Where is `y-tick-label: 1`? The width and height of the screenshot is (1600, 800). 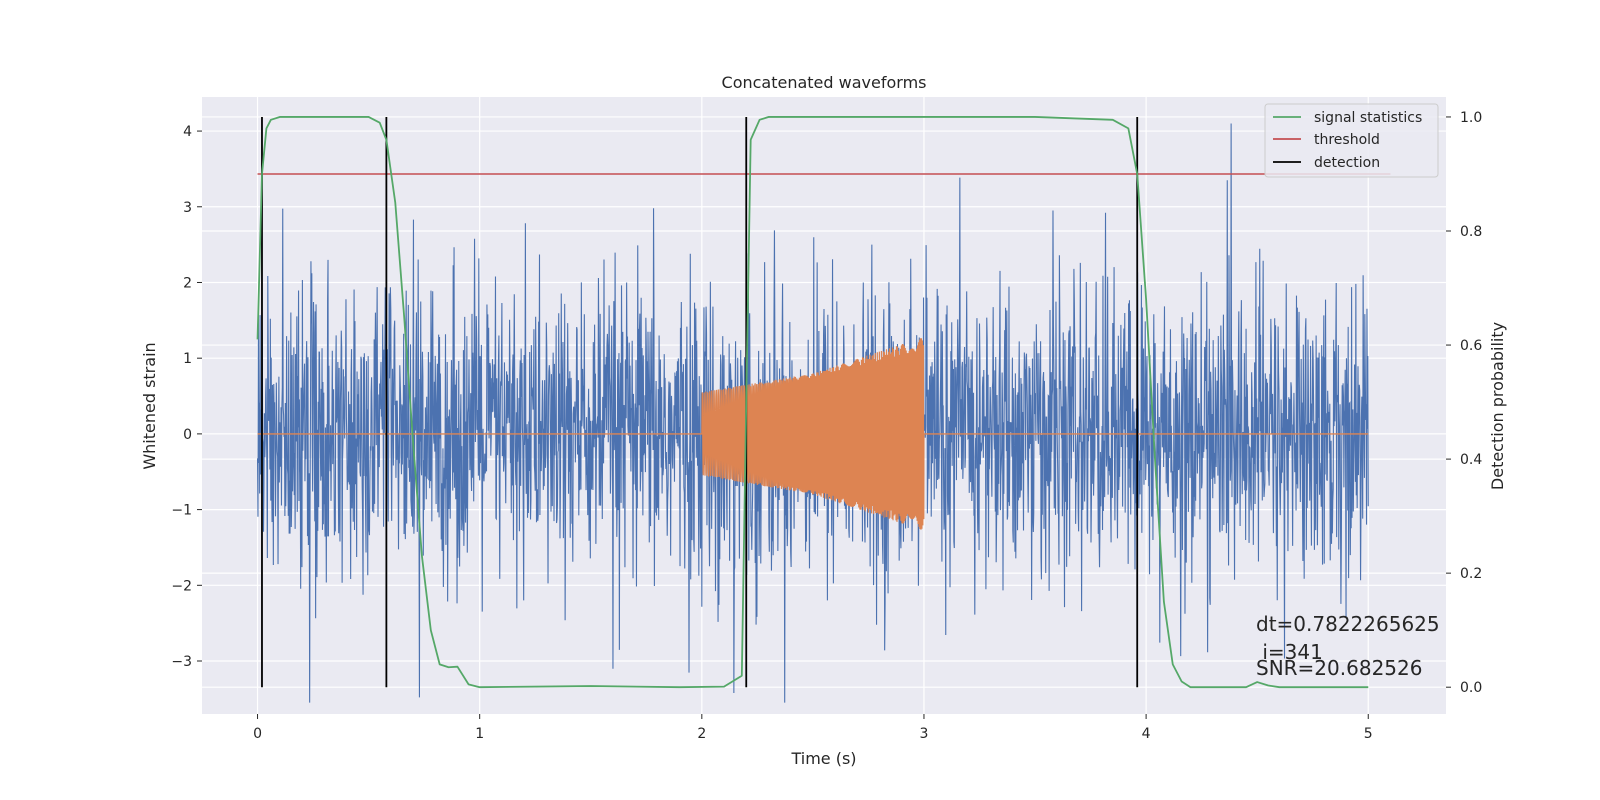 y-tick-label: 1 is located at coordinates (187, 359).